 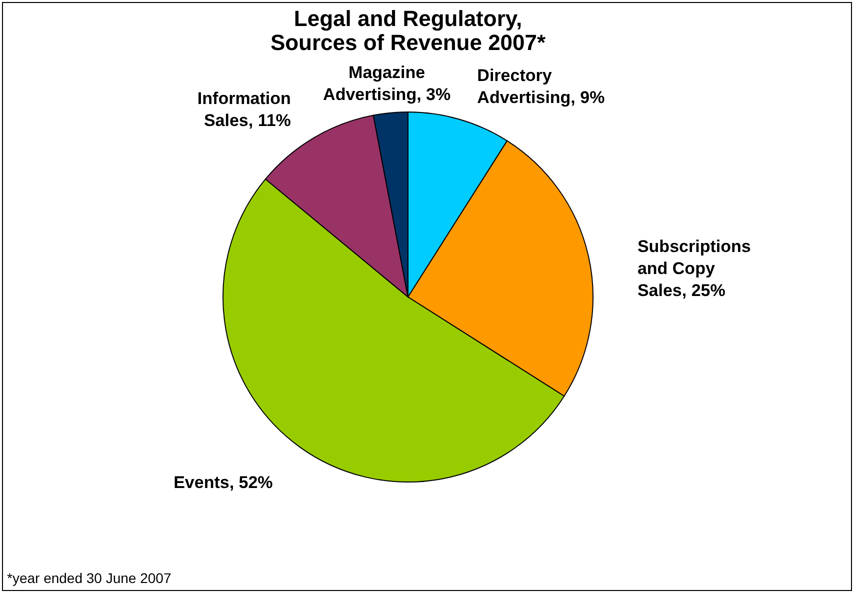 I want to click on slice-label: Subscriptions and Copy Sales, 25%, so click(x=694, y=268).